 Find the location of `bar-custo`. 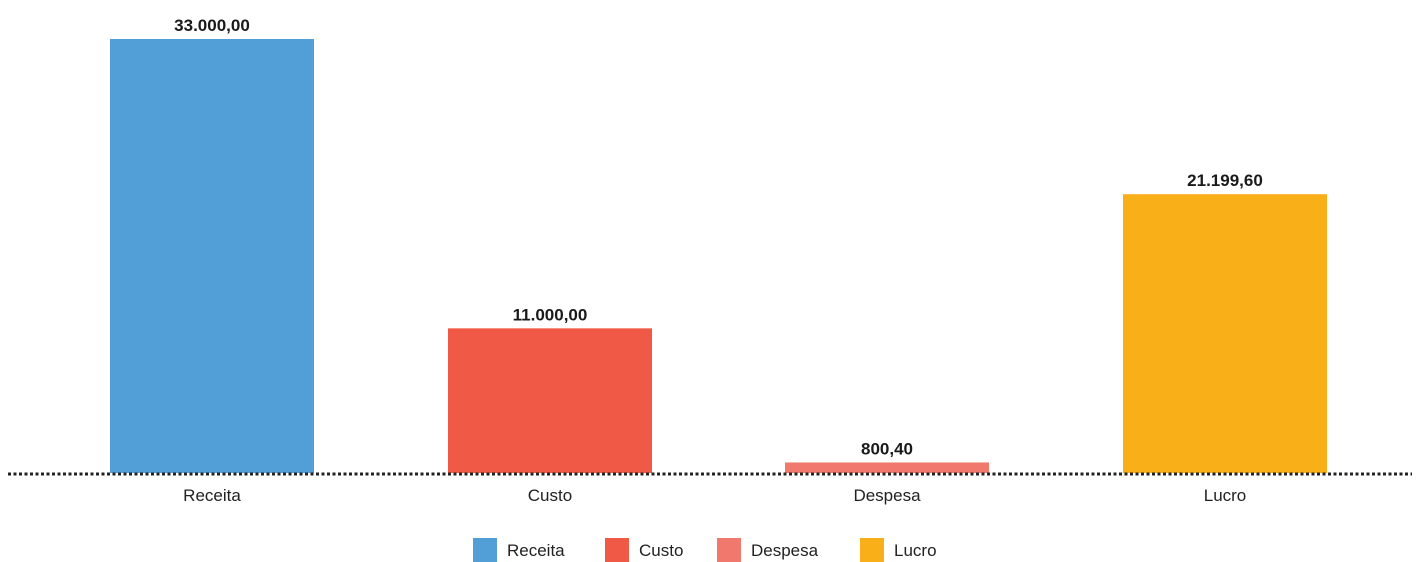

bar-custo is located at coordinates (550, 400).